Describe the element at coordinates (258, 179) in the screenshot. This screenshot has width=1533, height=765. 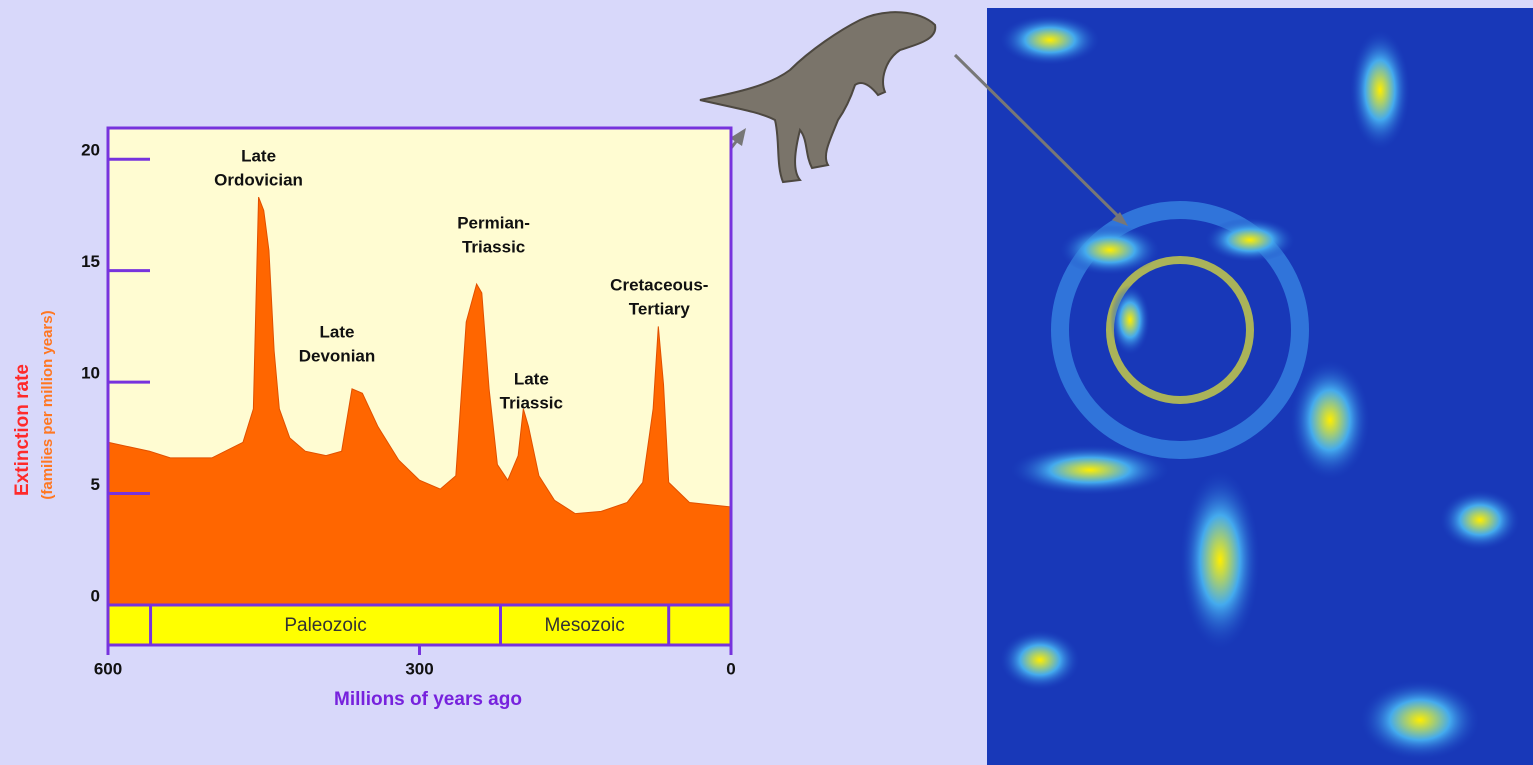
I see `annotation: Ordovician` at that location.